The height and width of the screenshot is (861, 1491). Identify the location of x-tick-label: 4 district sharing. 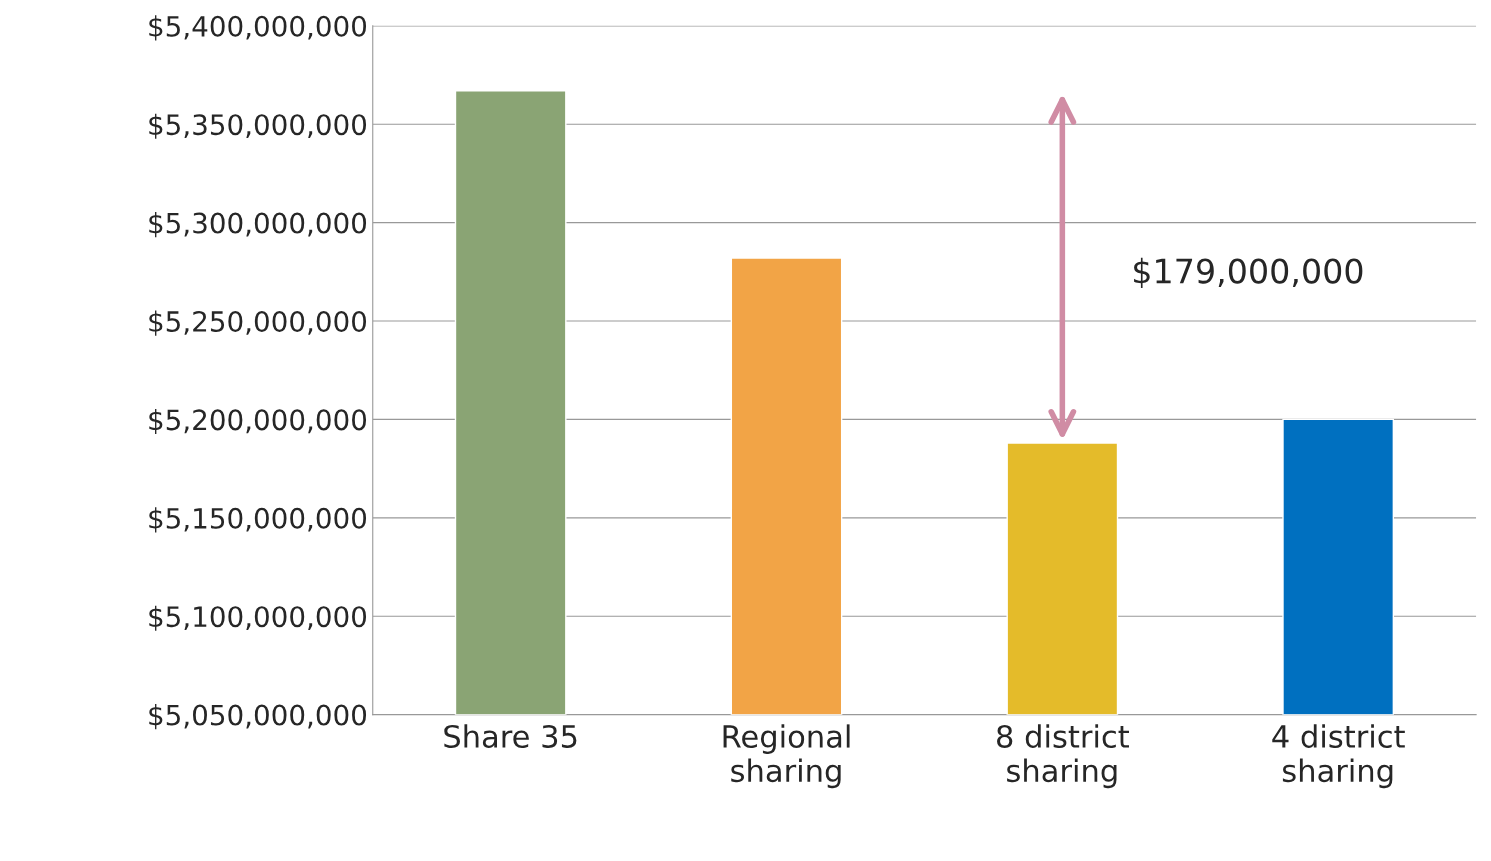
(1338, 756).